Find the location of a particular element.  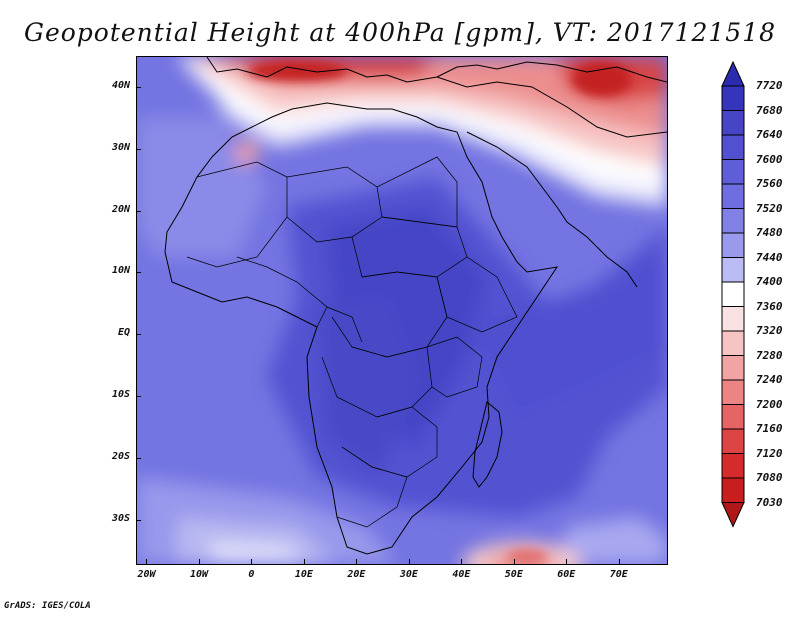

lat-label-20n: 20N is located at coordinates (120, 209).